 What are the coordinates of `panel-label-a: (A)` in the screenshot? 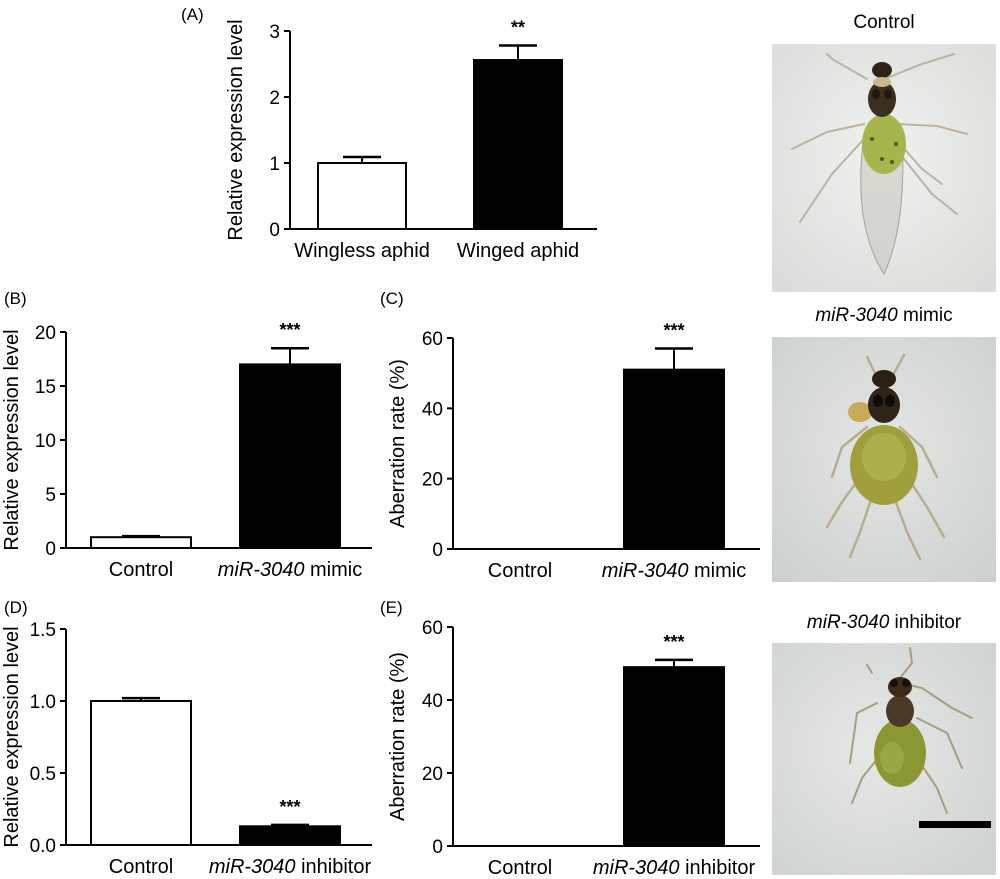 It's located at (192, 14).